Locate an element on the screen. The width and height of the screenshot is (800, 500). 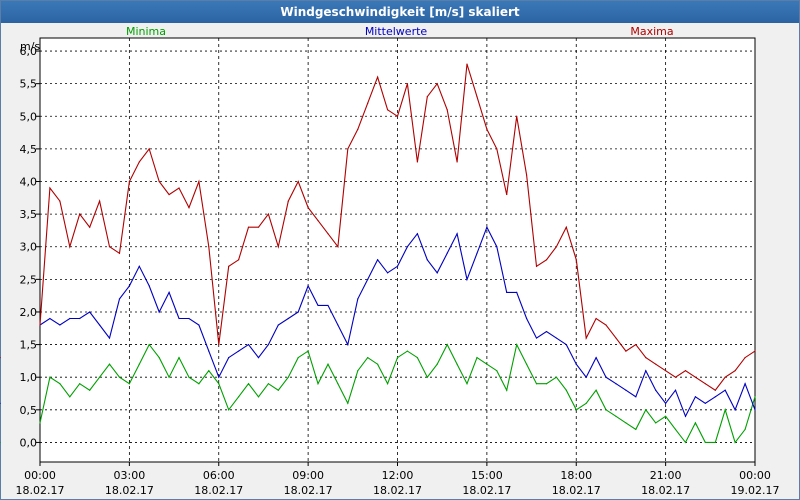
y-axis-label: m/s is located at coordinates (30, 46).